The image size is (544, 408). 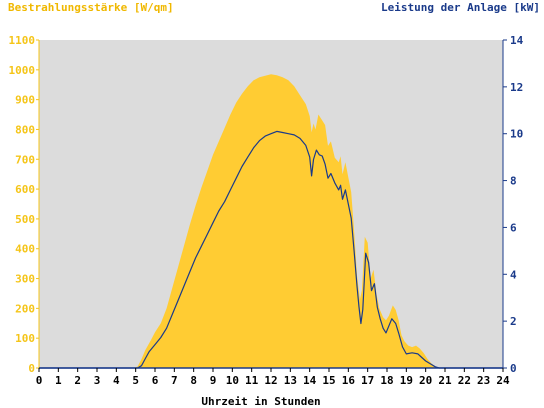 I want to click on x-tick-label: 0, so click(x=39, y=380).